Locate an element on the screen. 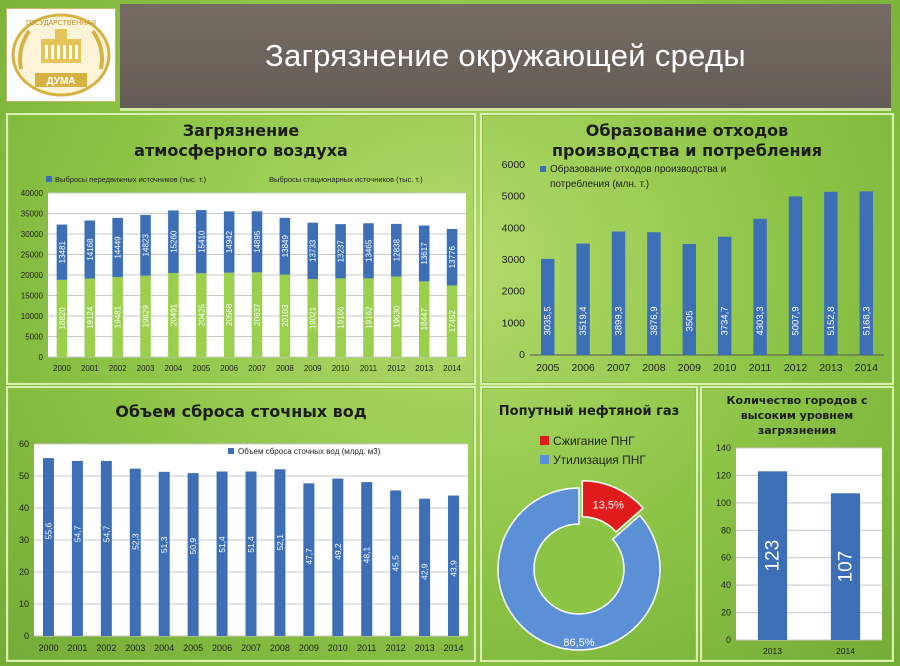  air-panel-title-line2: атмосферного воздуха is located at coordinates (241, 150).